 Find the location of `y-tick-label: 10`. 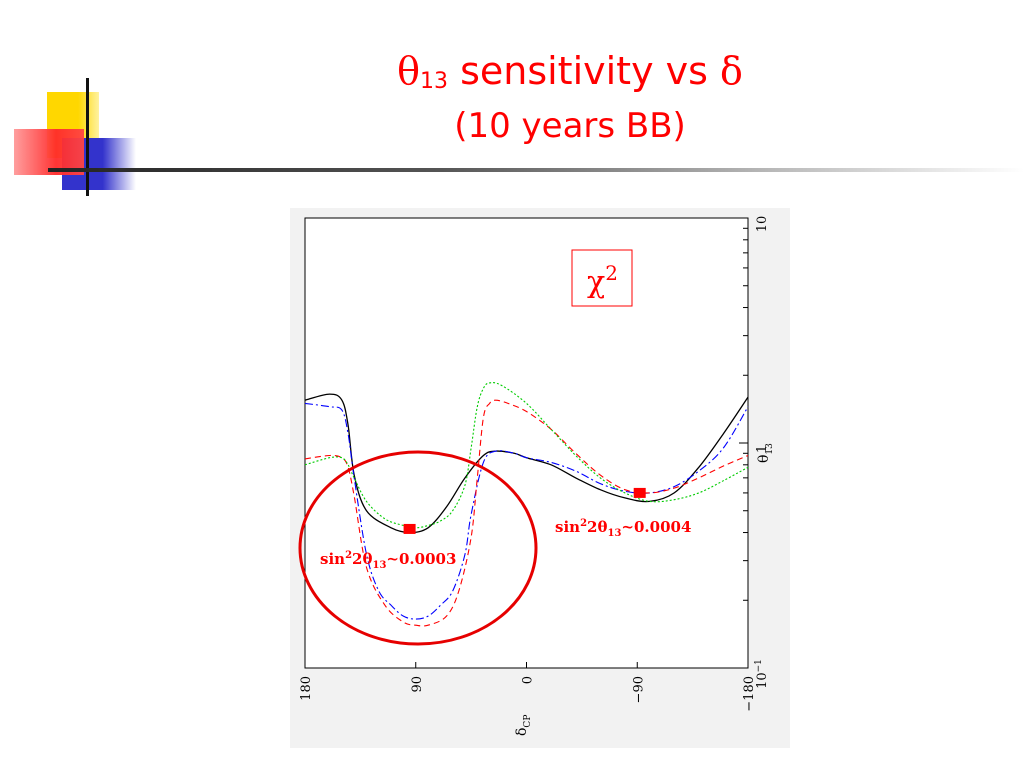

y-tick-label: 10 is located at coordinates (762, 224).